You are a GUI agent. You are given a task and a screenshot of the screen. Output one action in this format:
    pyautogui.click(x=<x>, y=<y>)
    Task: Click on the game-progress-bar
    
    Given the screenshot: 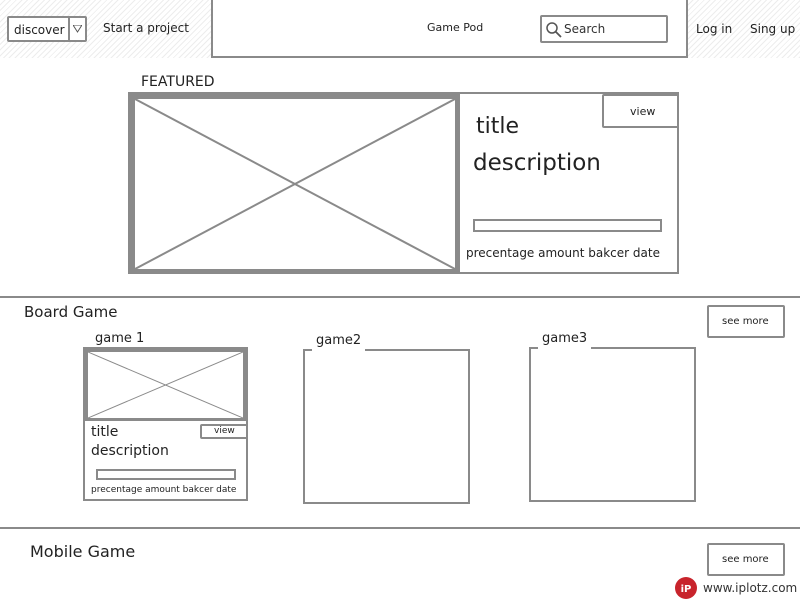 What is the action you would take?
    pyautogui.click(x=166, y=474)
    